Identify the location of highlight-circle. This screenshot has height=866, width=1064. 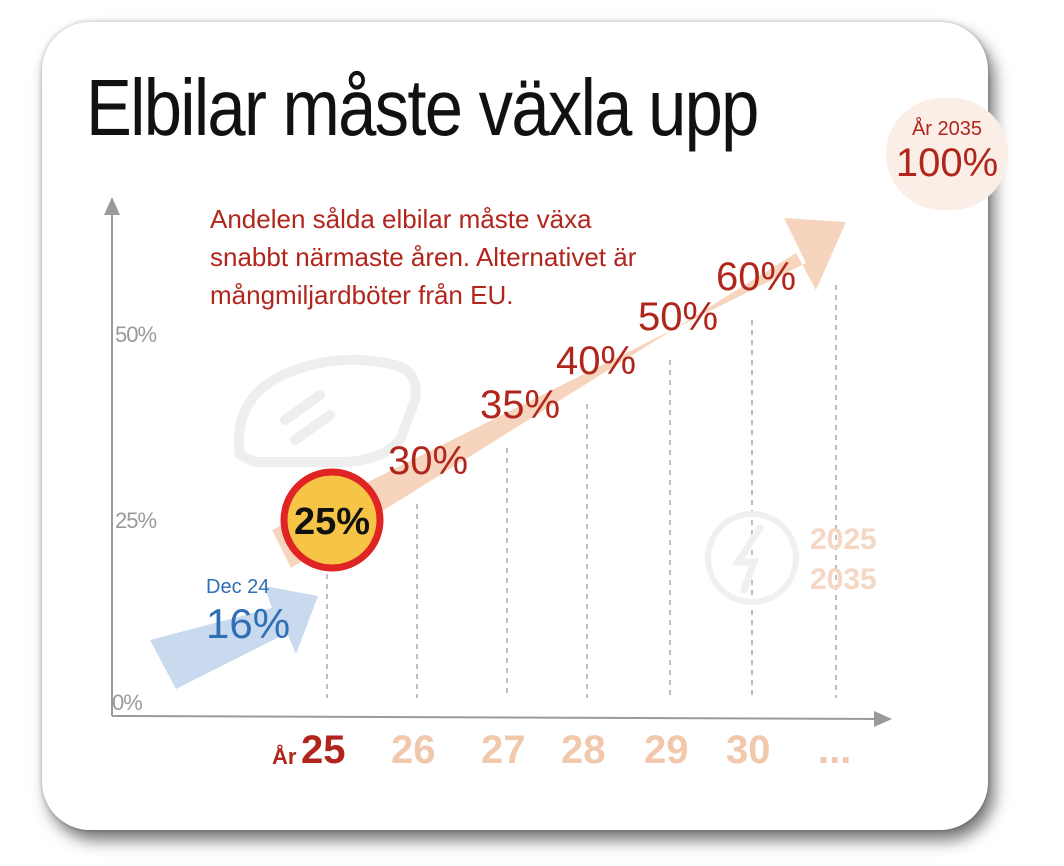
(332, 520).